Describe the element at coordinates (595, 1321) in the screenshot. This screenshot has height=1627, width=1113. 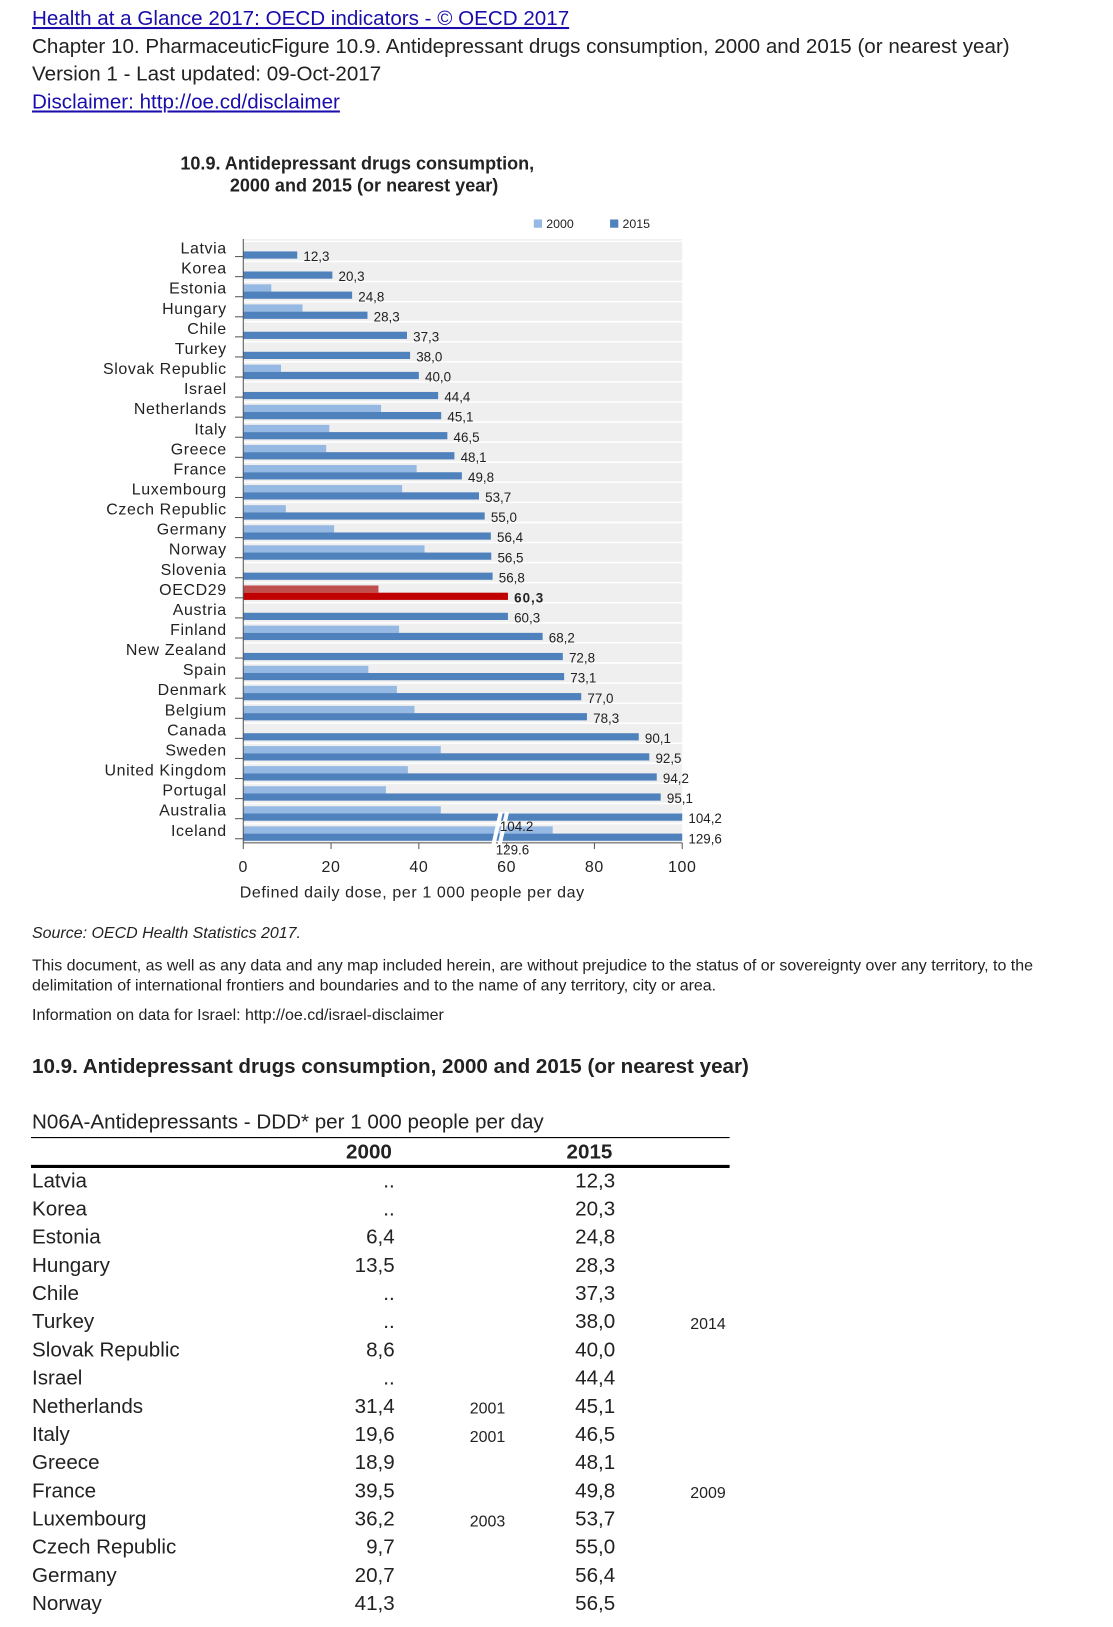
I see `cell: 38,0` at that location.